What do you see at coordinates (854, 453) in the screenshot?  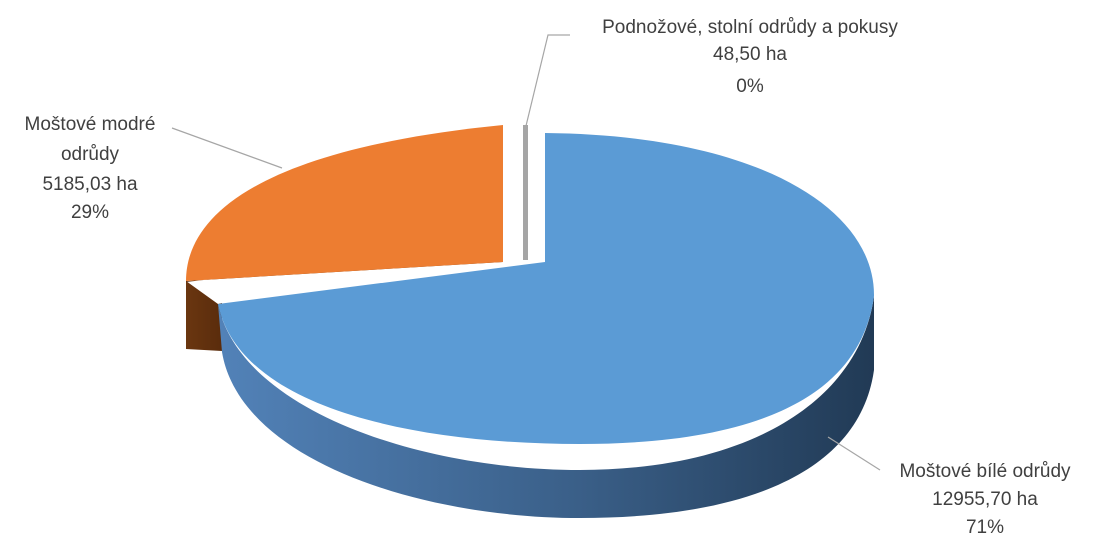 I see `leader-line-mostove-bile` at bounding box center [854, 453].